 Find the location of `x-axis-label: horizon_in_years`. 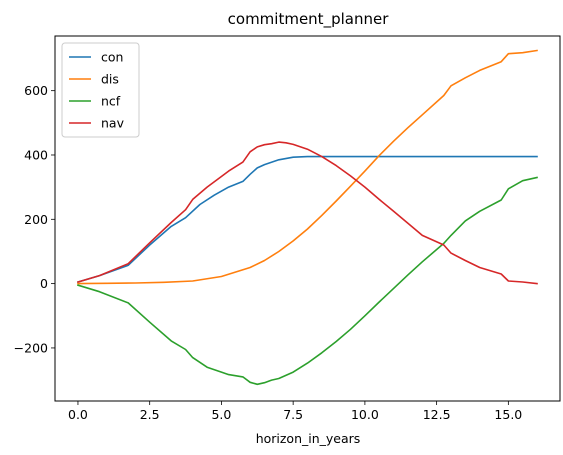

x-axis-label: horizon_in_years is located at coordinates (308, 438).